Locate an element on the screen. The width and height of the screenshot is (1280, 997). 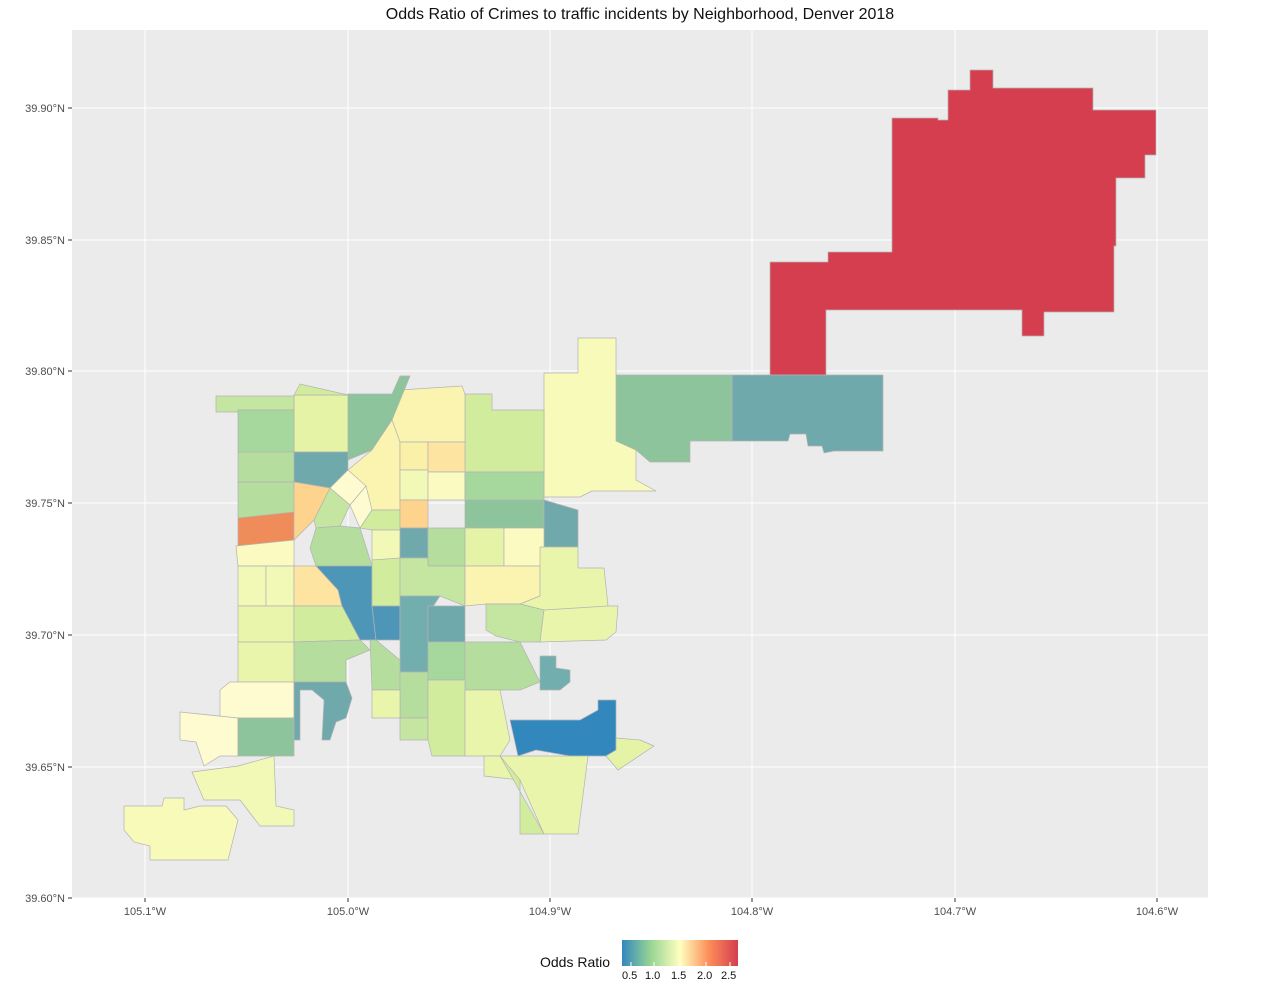
neighborhood-chaffee is located at coordinates (321, 423).